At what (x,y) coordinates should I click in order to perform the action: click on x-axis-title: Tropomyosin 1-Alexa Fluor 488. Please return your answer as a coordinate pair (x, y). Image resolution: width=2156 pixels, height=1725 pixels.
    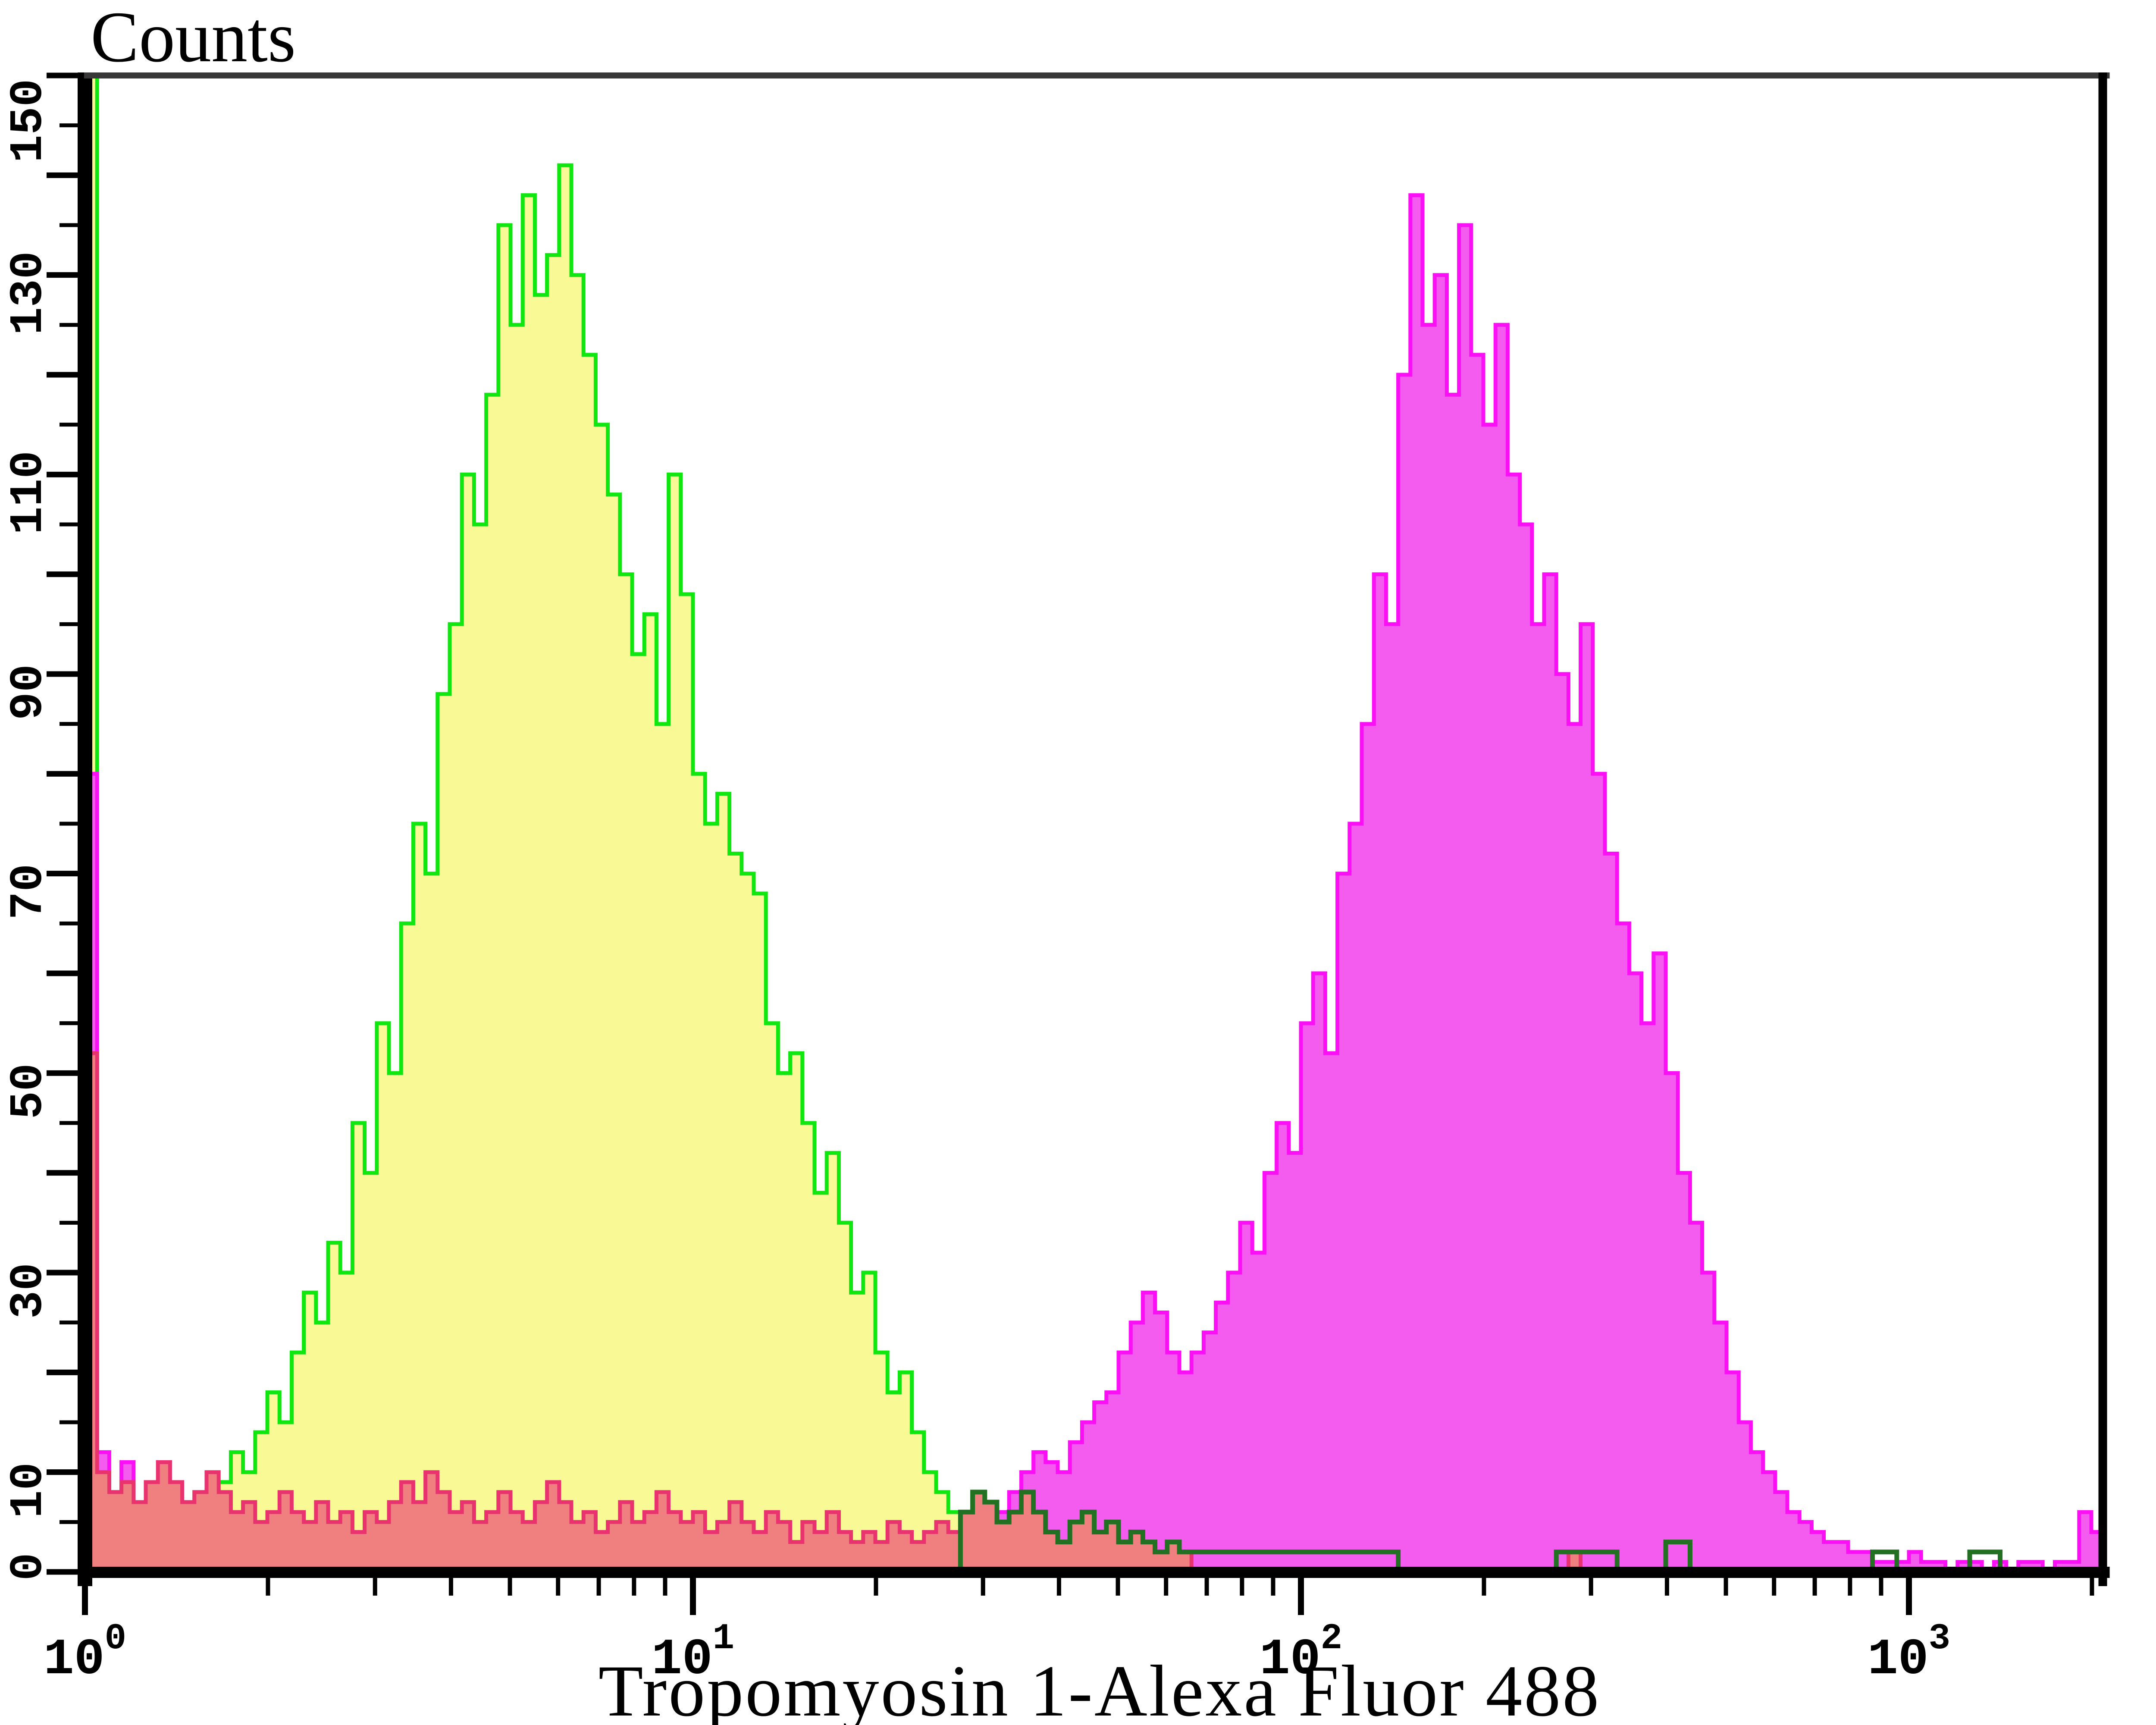
    Looking at the image, I should click on (1100, 1687).